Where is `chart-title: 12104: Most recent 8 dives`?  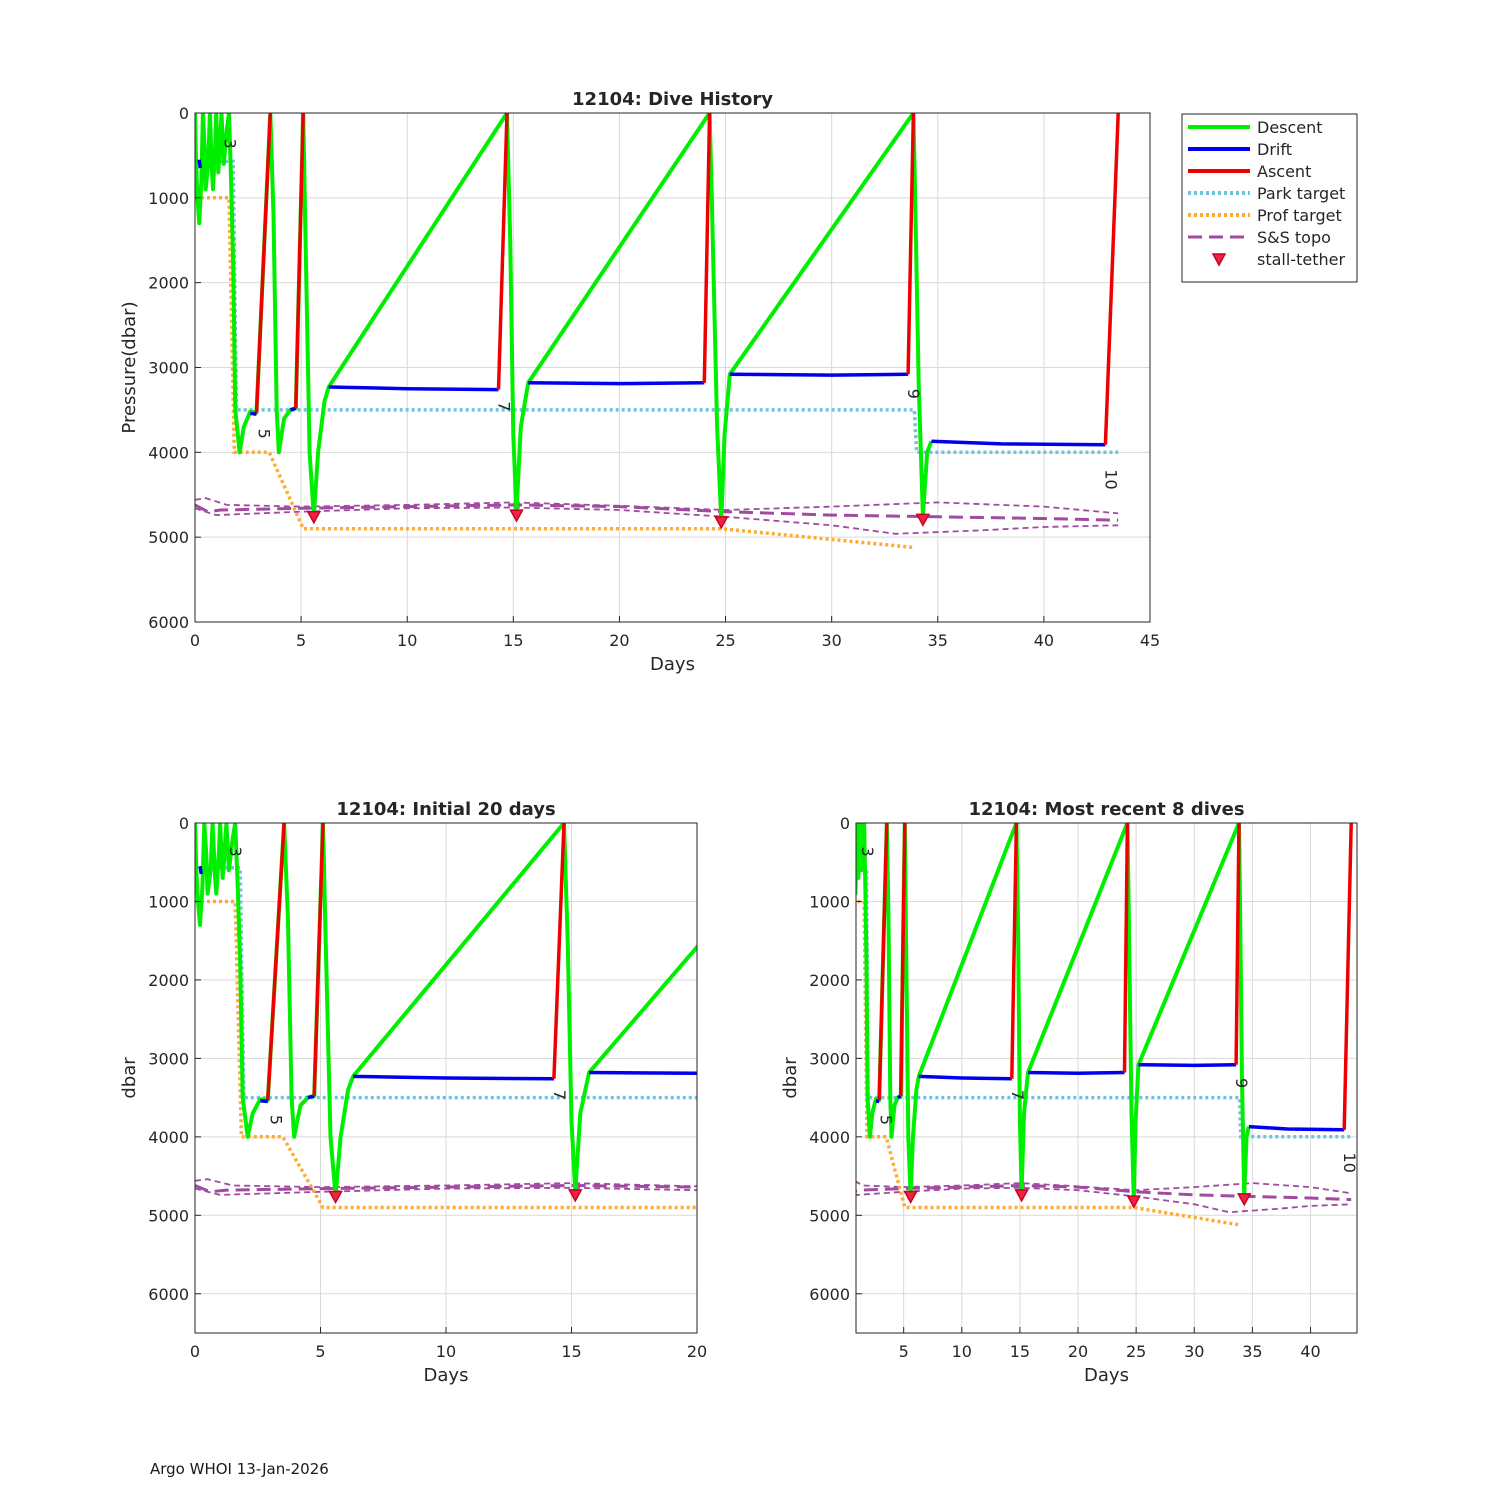
chart-title: 12104: Most recent 8 dives is located at coordinates (1106, 809).